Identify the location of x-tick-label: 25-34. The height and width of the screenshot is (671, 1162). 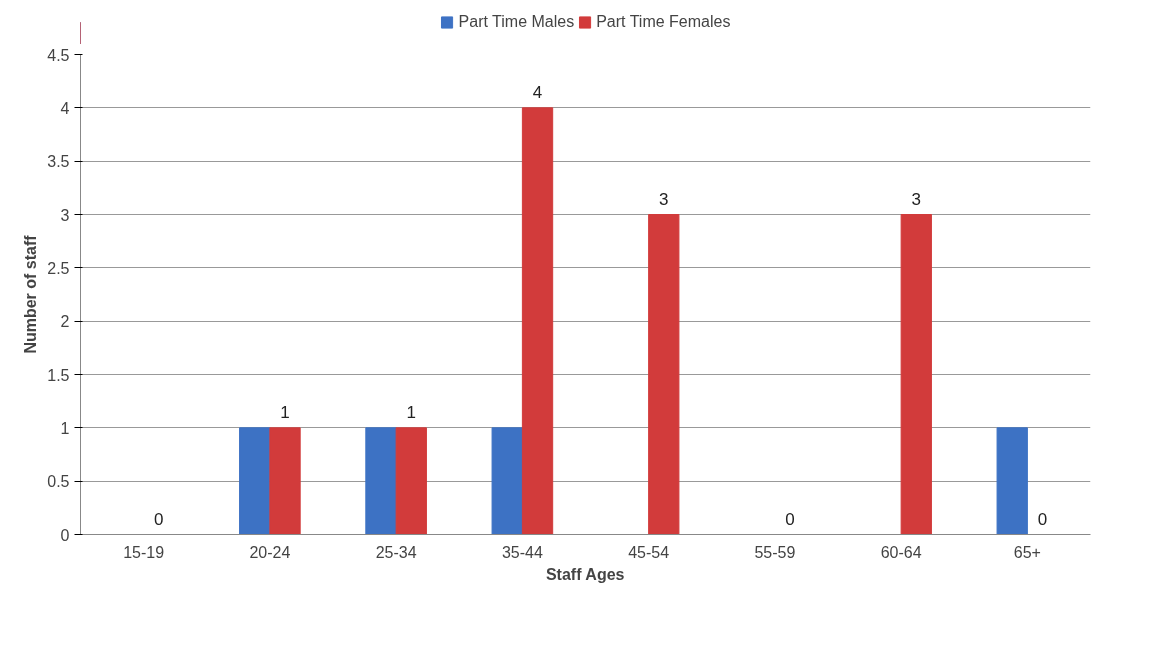
(396, 552).